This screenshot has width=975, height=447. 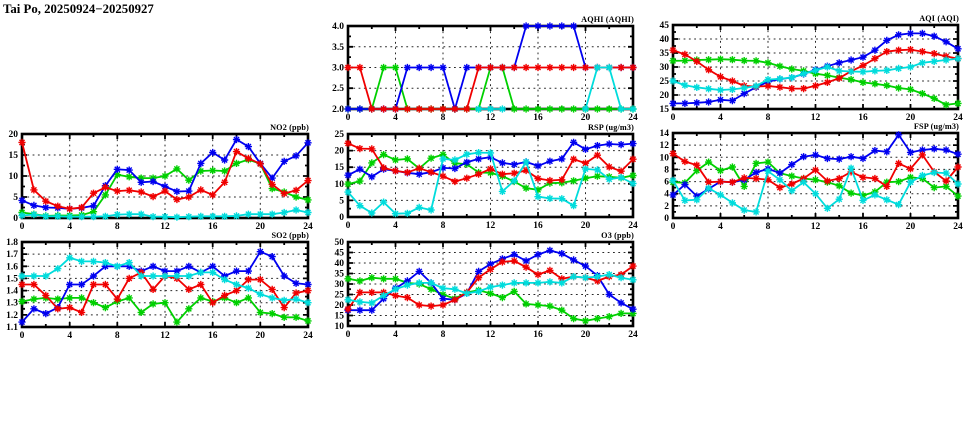 What do you see at coordinates (340, 243) in the screenshot?
I see `svg-text: 50` at bounding box center [340, 243].